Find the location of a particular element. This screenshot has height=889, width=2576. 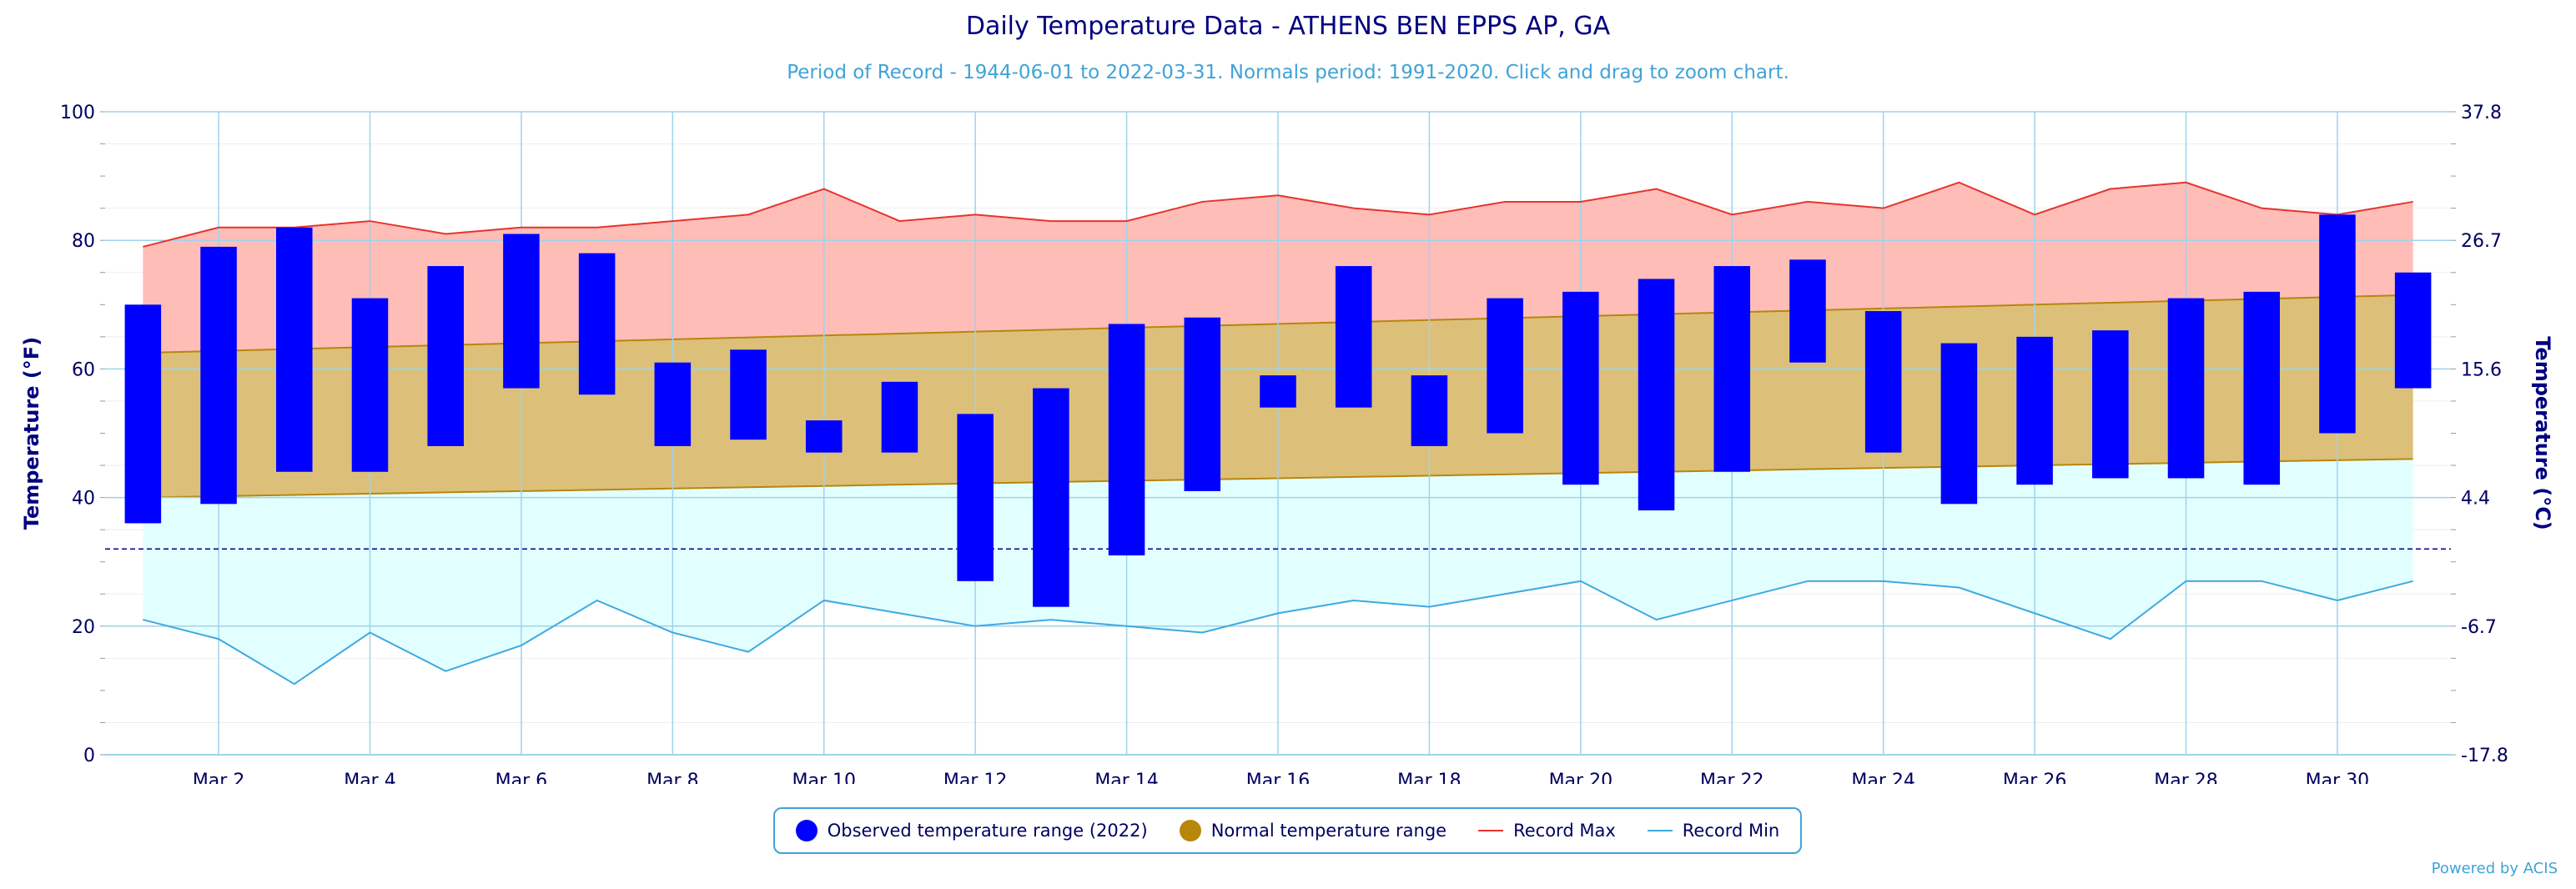

y-right-tick-label: -6.7 is located at coordinates (2479, 627).